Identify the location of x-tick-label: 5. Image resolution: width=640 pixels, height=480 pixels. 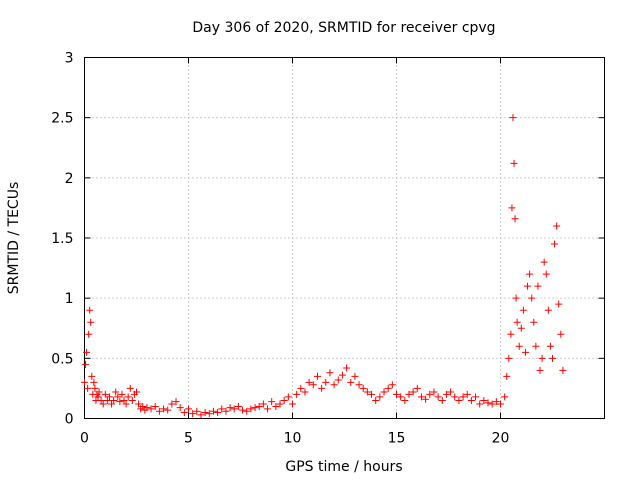
(188, 439).